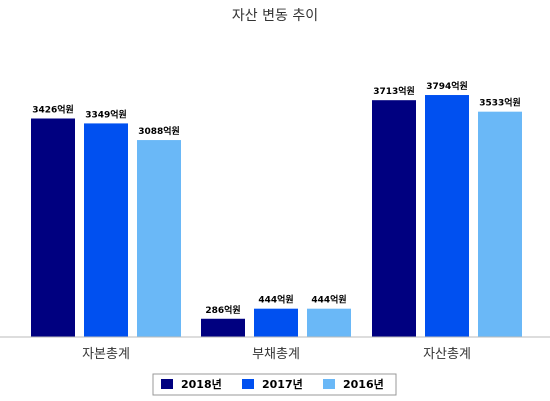 The width and height of the screenshot is (550, 401). Describe the element at coordinates (53, 109) in the screenshot. I see `data-label: 3426억원` at that location.